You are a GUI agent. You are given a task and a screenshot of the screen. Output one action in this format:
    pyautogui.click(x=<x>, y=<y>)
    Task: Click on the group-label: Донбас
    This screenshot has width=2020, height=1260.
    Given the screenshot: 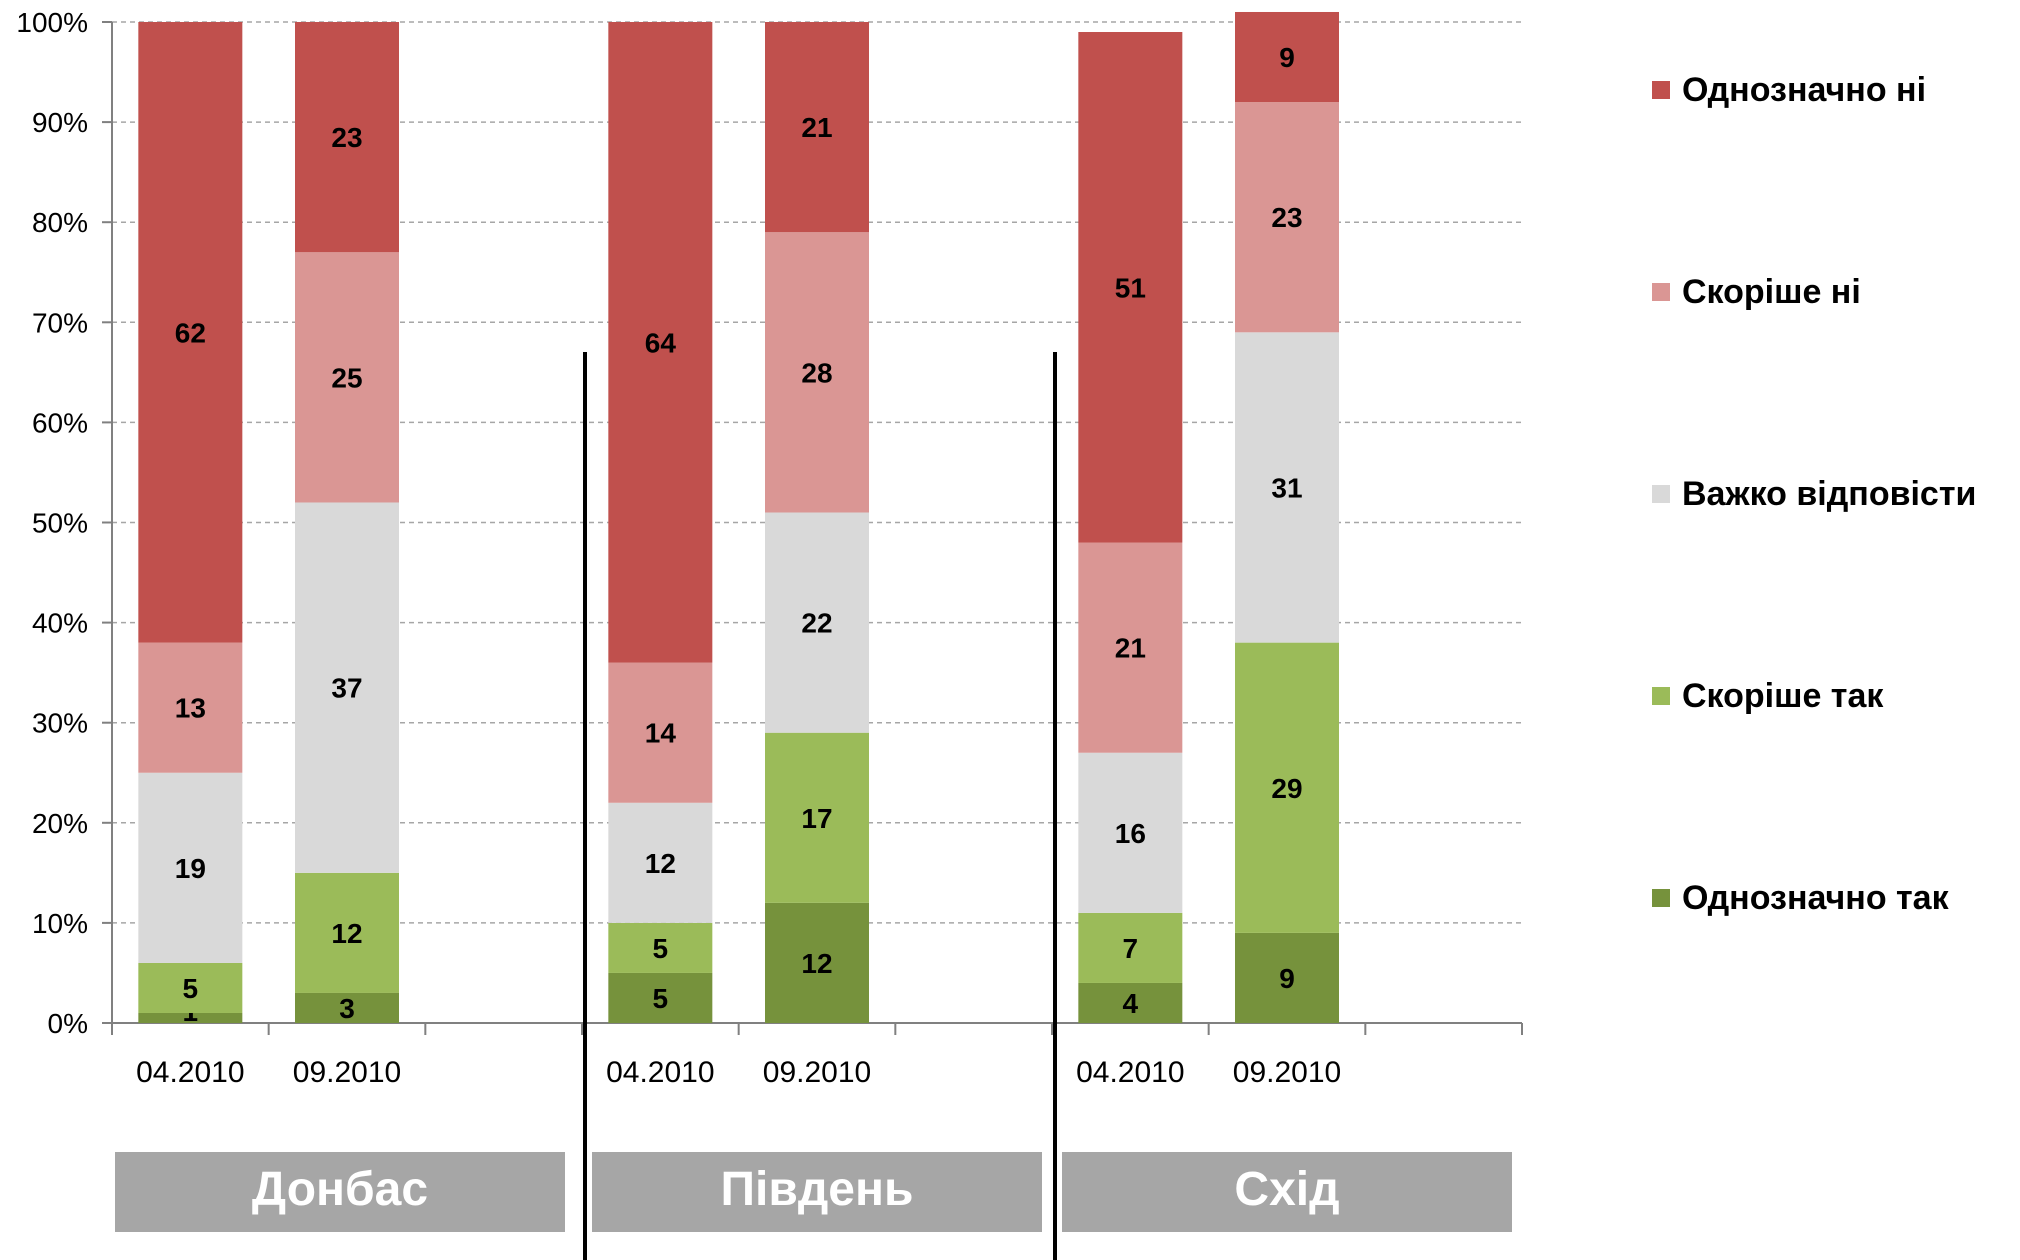 What is the action you would take?
    pyautogui.click(x=340, y=1189)
    